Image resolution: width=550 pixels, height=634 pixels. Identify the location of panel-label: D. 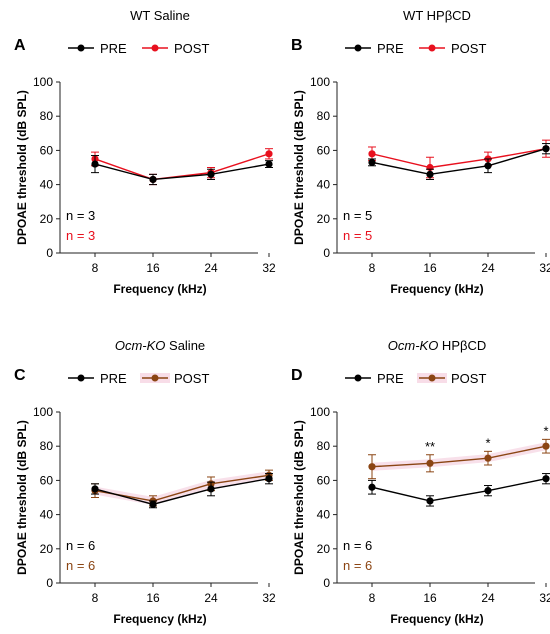
(297, 375).